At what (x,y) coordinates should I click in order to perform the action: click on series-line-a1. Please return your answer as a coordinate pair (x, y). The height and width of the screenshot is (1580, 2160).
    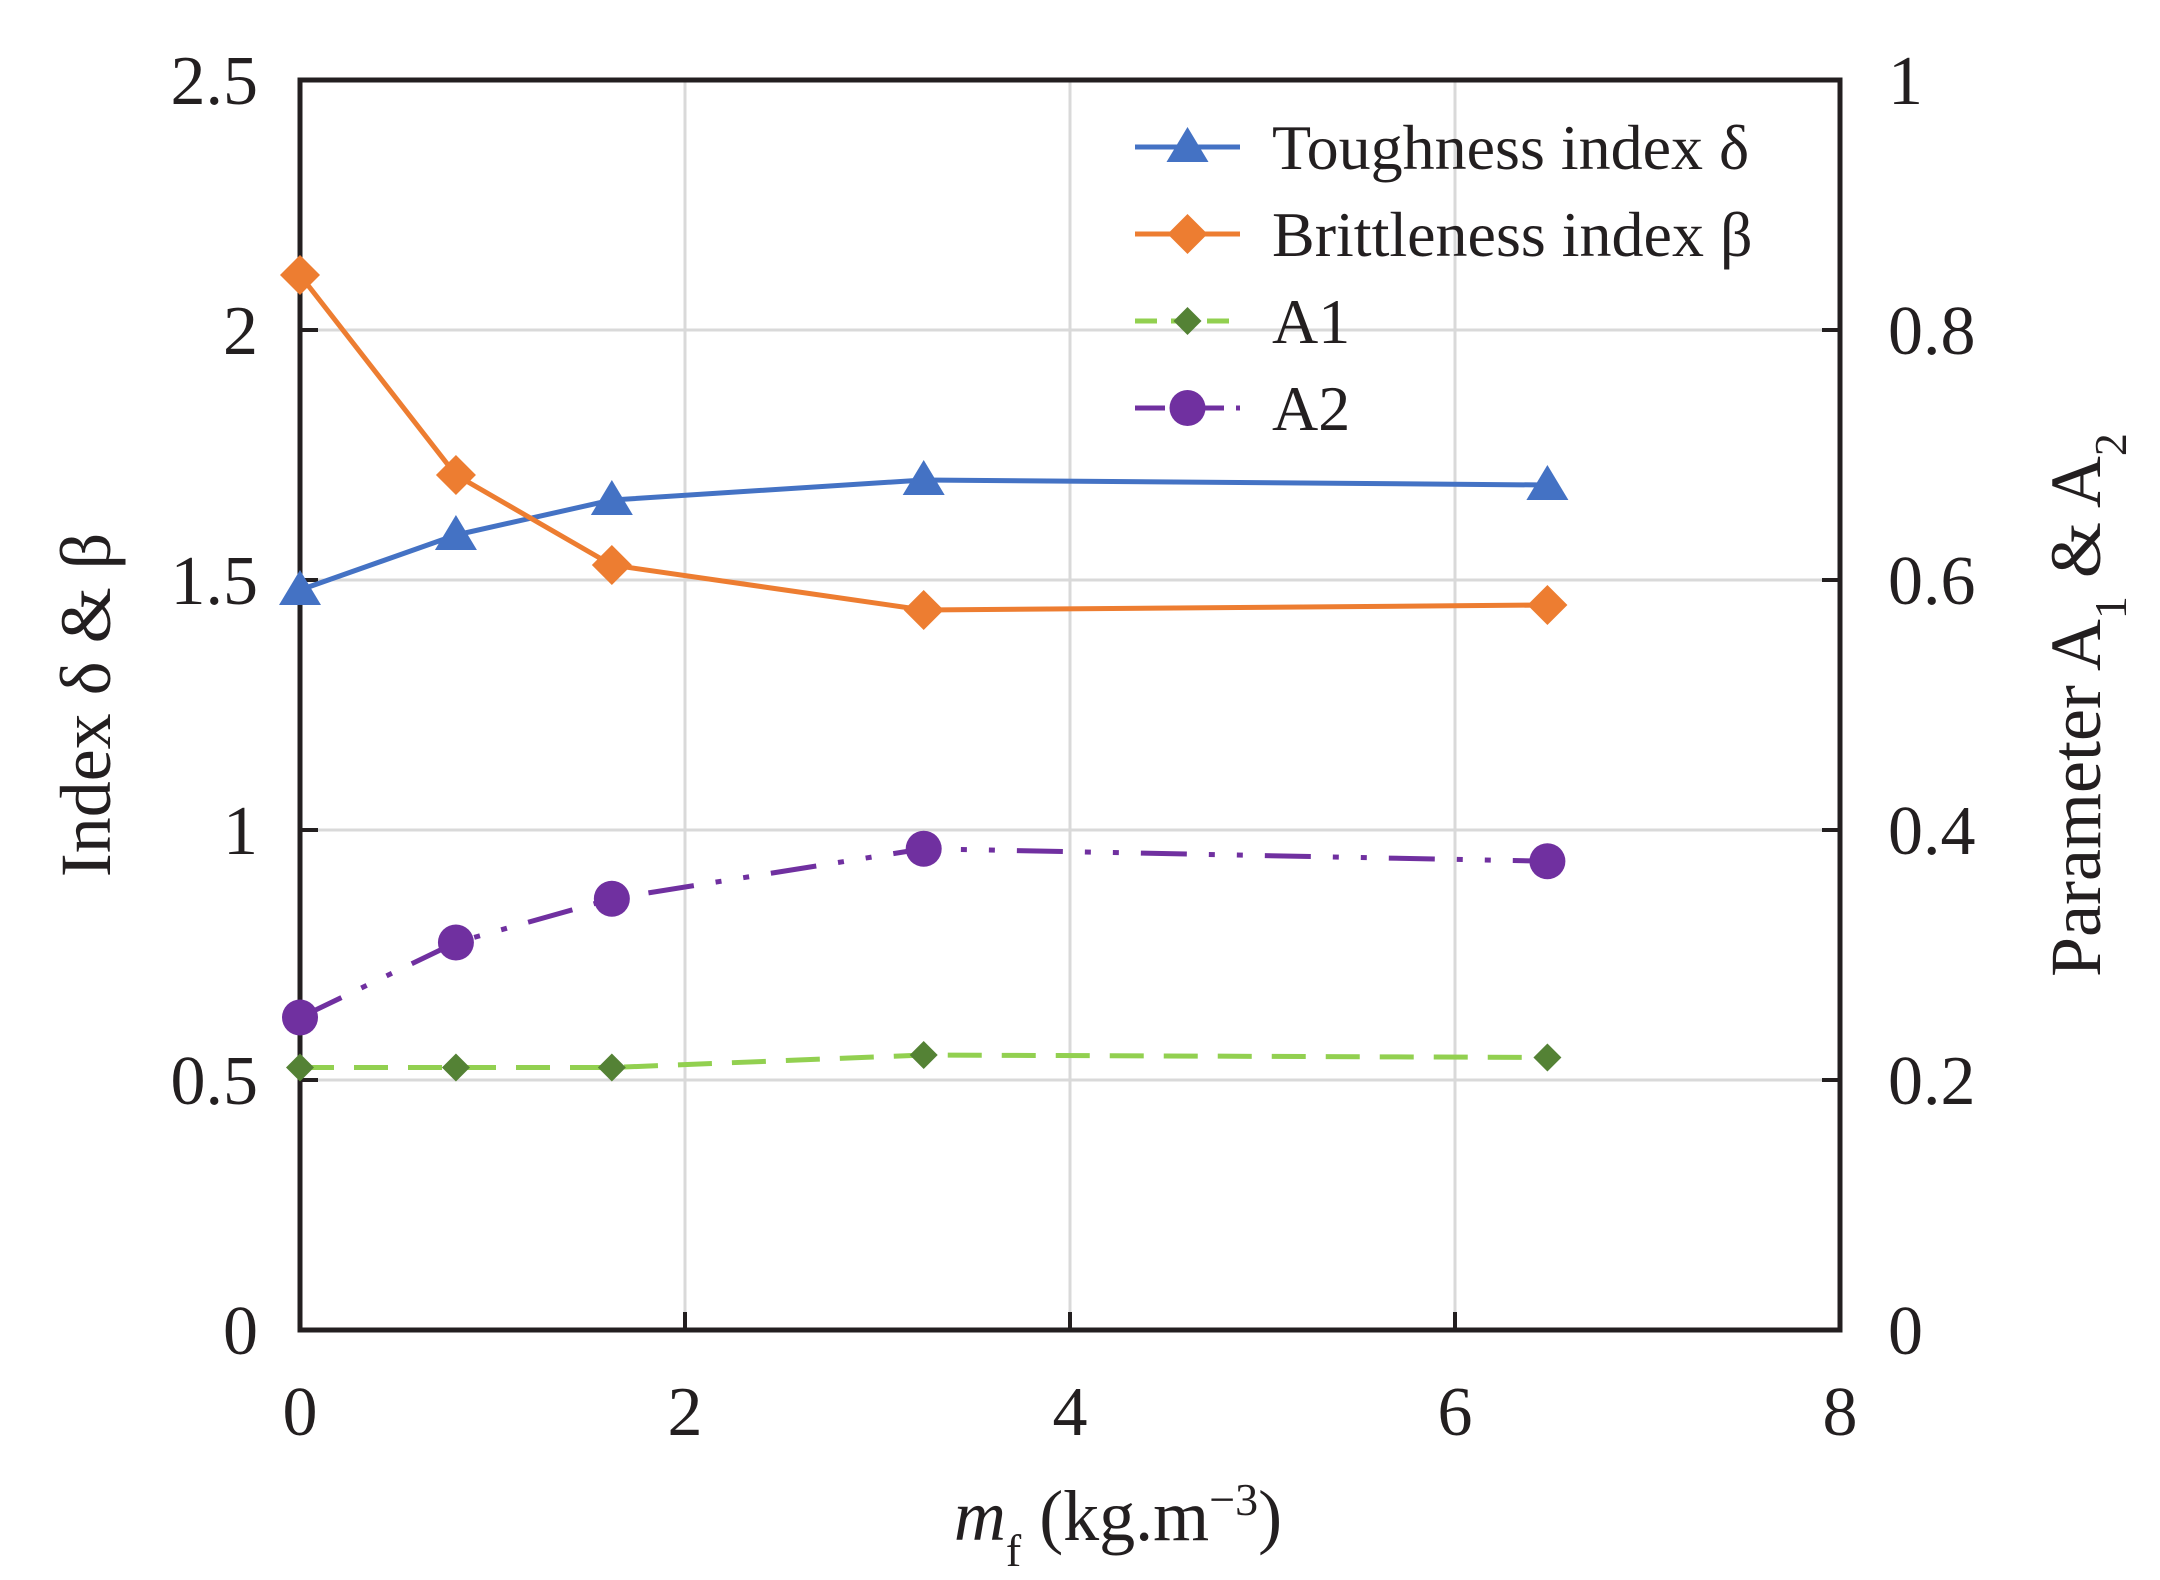
    Looking at the image, I should click on (924, 1061).